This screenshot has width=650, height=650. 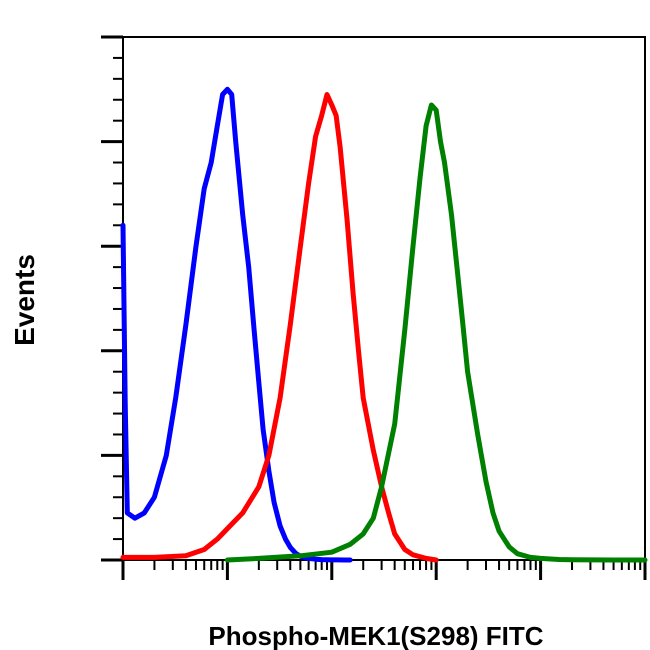 What do you see at coordinates (375, 635) in the screenshot?
I see `x-axis-label: Phospho-MEK1(S298) FITC` at bounding box center [375, 635].